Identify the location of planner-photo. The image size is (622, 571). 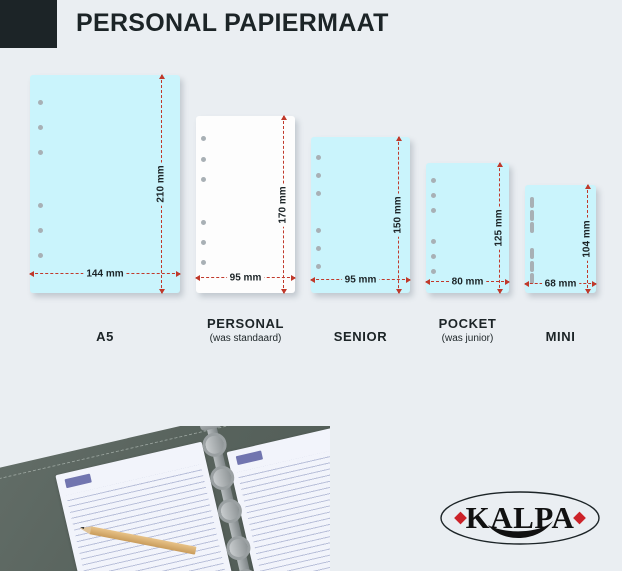
(165, 498).